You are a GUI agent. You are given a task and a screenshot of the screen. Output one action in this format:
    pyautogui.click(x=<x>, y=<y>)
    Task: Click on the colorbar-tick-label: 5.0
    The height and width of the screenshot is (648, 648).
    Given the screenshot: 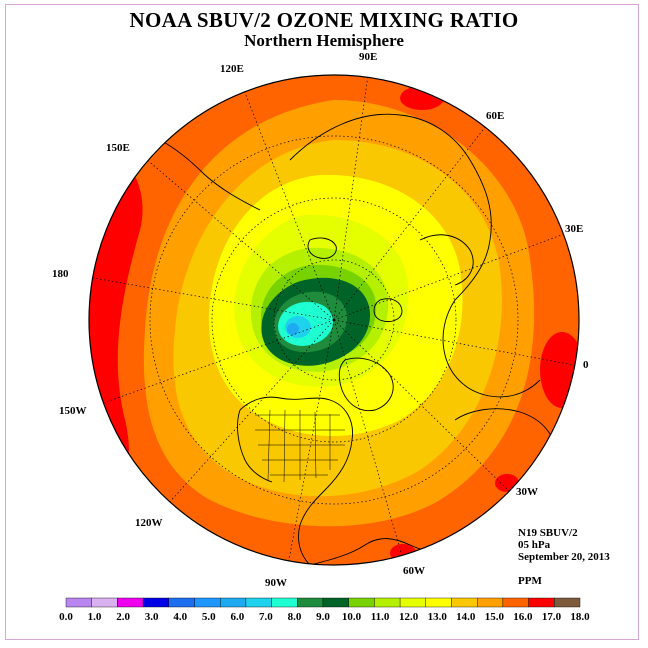 What is the action you would take?
    pyautogui.click(x=209, y=617)
    